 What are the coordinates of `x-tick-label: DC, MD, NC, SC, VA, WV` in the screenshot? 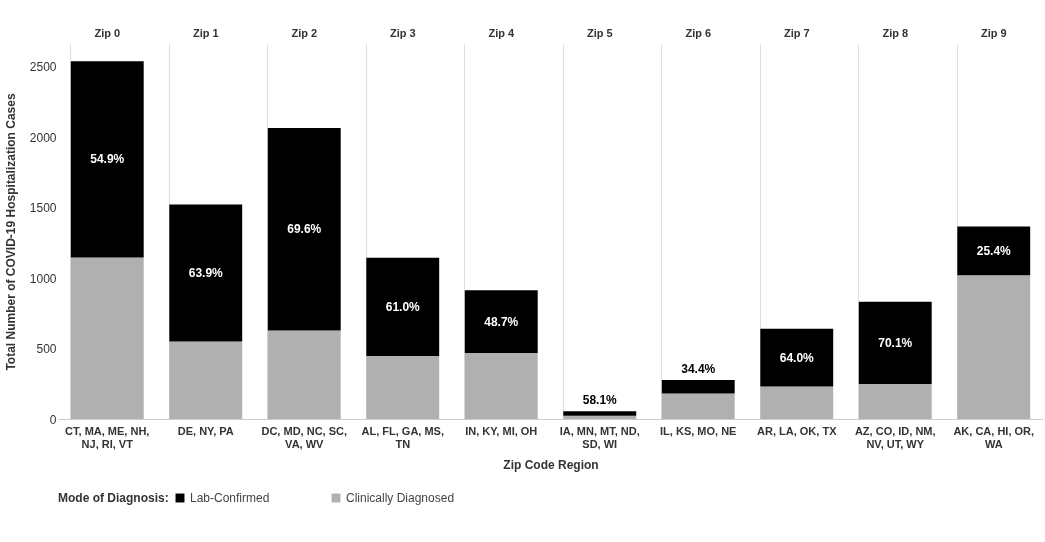 It's located at (304, 437).